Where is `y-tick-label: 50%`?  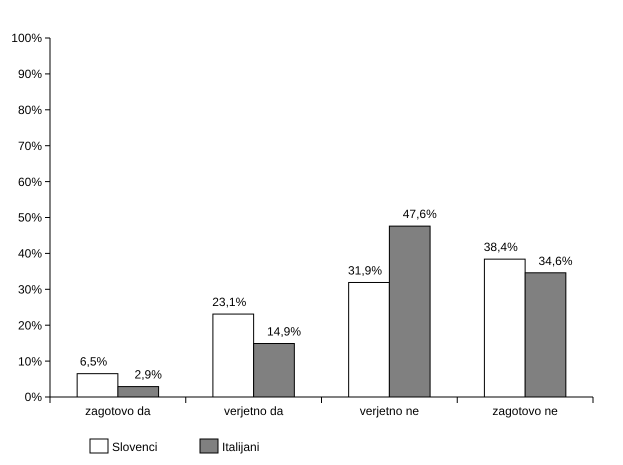 y-tick-label: 50% is located at coordinates (30, 217).